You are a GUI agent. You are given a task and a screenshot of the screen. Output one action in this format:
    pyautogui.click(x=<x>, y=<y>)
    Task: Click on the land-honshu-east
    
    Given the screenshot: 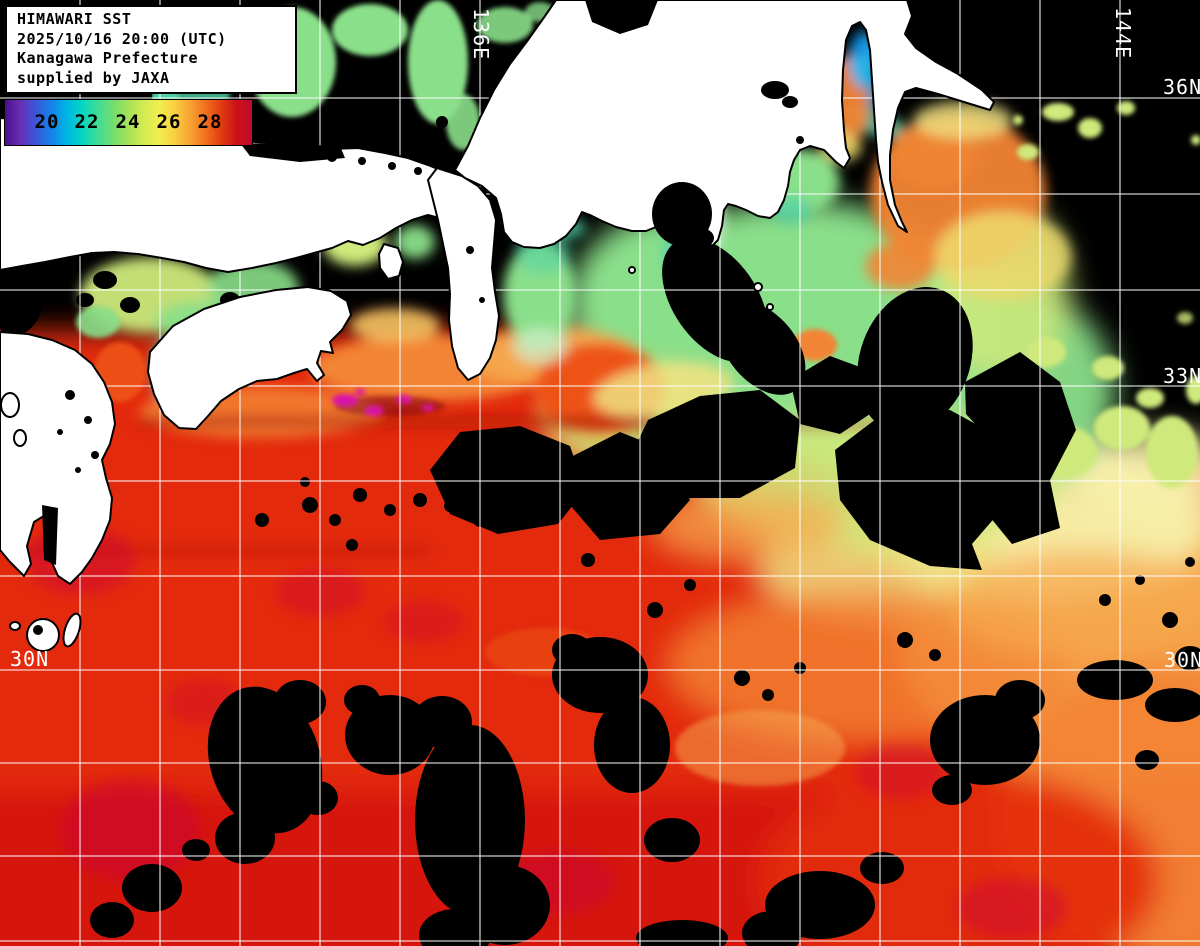 What is the action you would take?
    pyautogui.click(x=724, y=124)
    